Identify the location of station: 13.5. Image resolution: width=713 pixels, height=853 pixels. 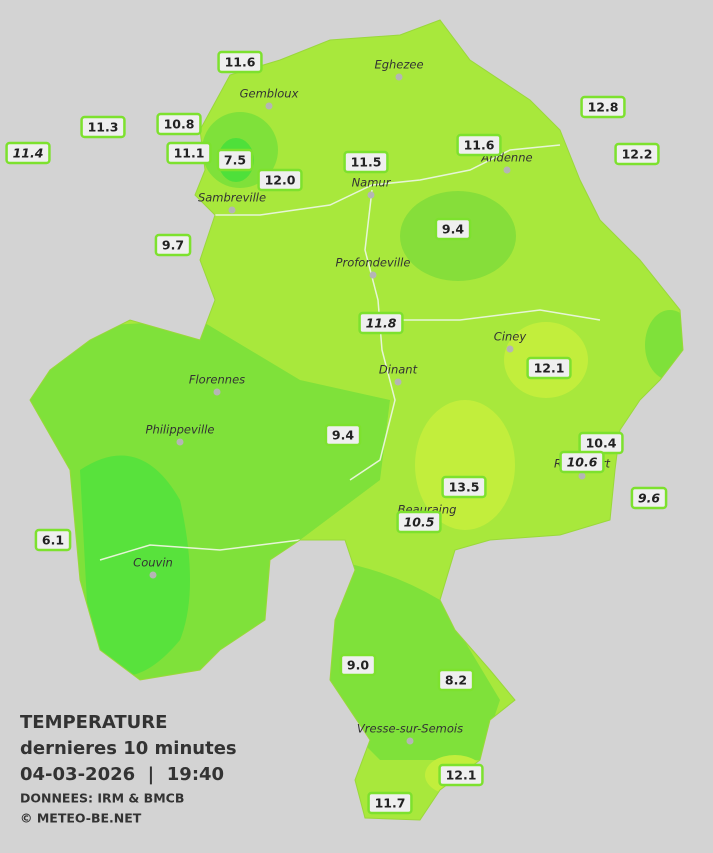
(464, 487).